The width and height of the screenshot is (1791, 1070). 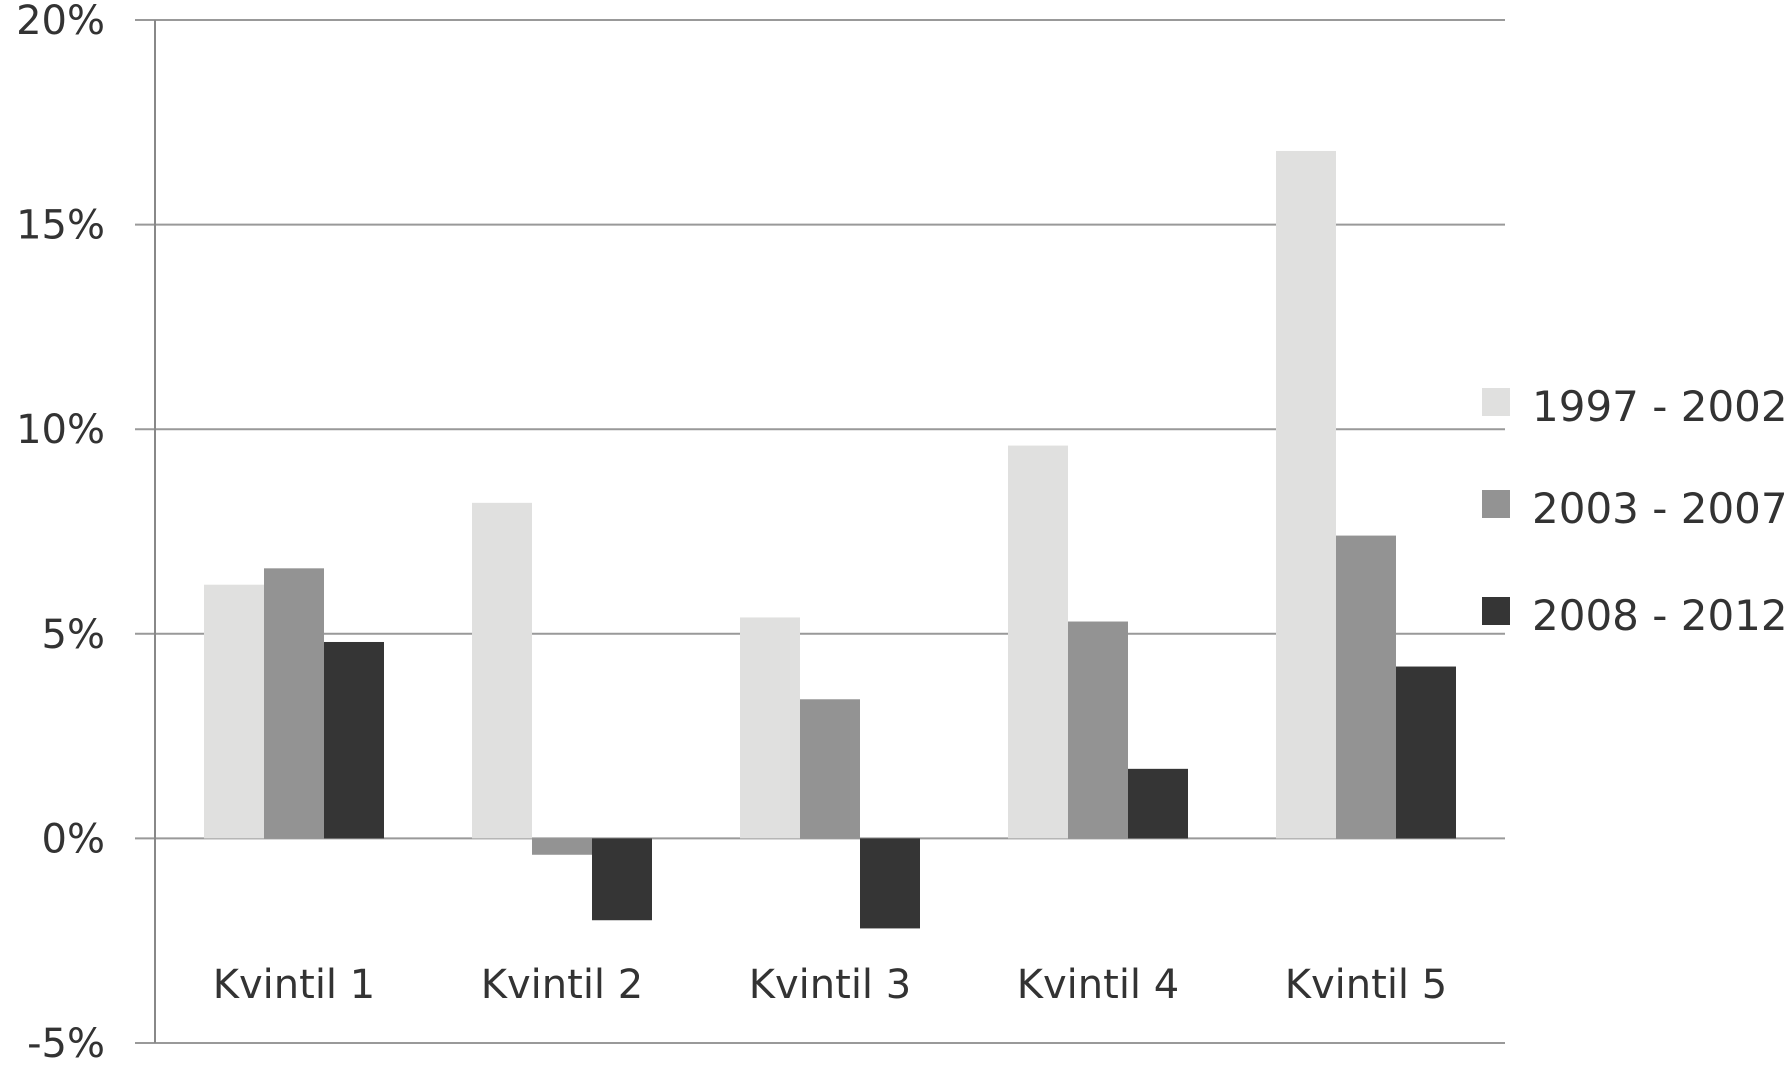 What do you see at coordinates (1098, 985) in the screenshot?
I see `x-category-label: Kvintil 4` at bounding box center [1098, 985].